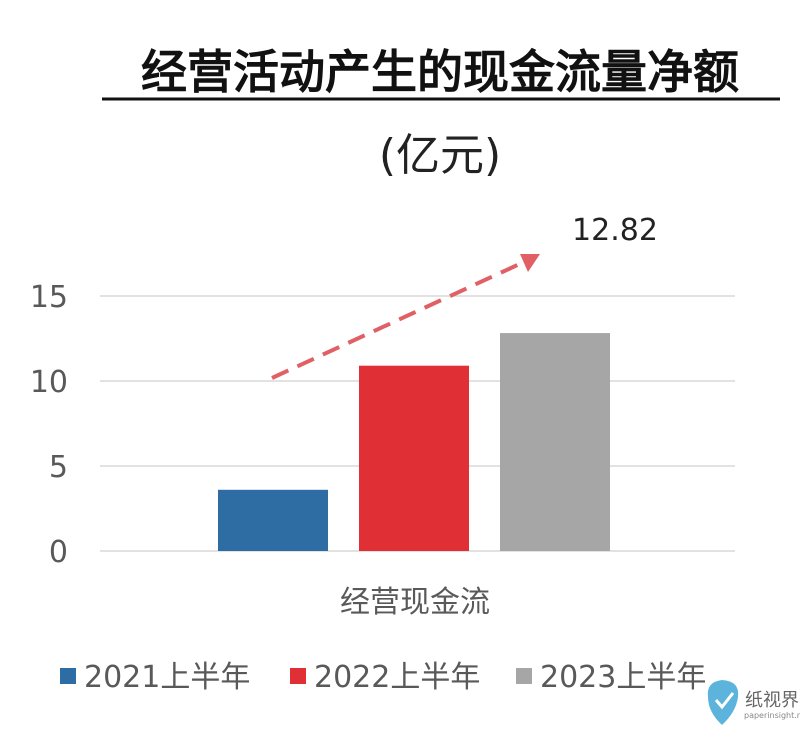 This screenshot has width=800, height=730. Describe the element at coordinates (414, 458) in the screenshot. I see `bar-2022上半年` at that location.